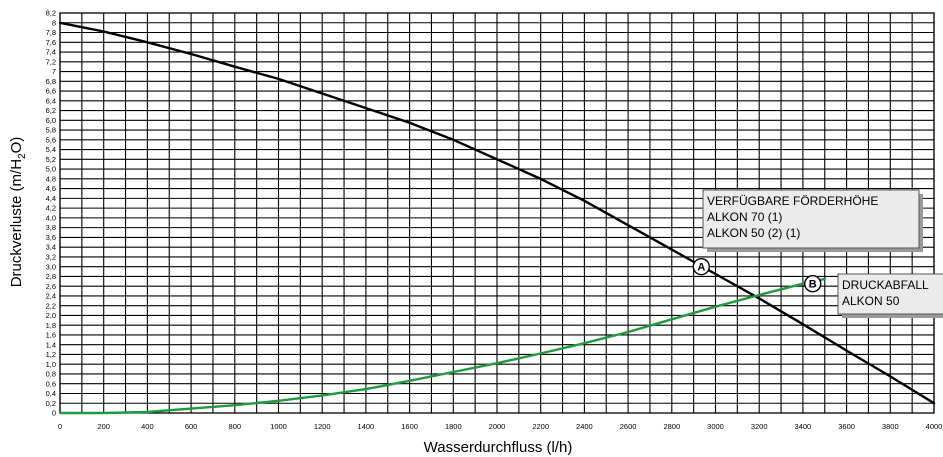  I want to click on x-tick-label: 2600, so click(628, 426).